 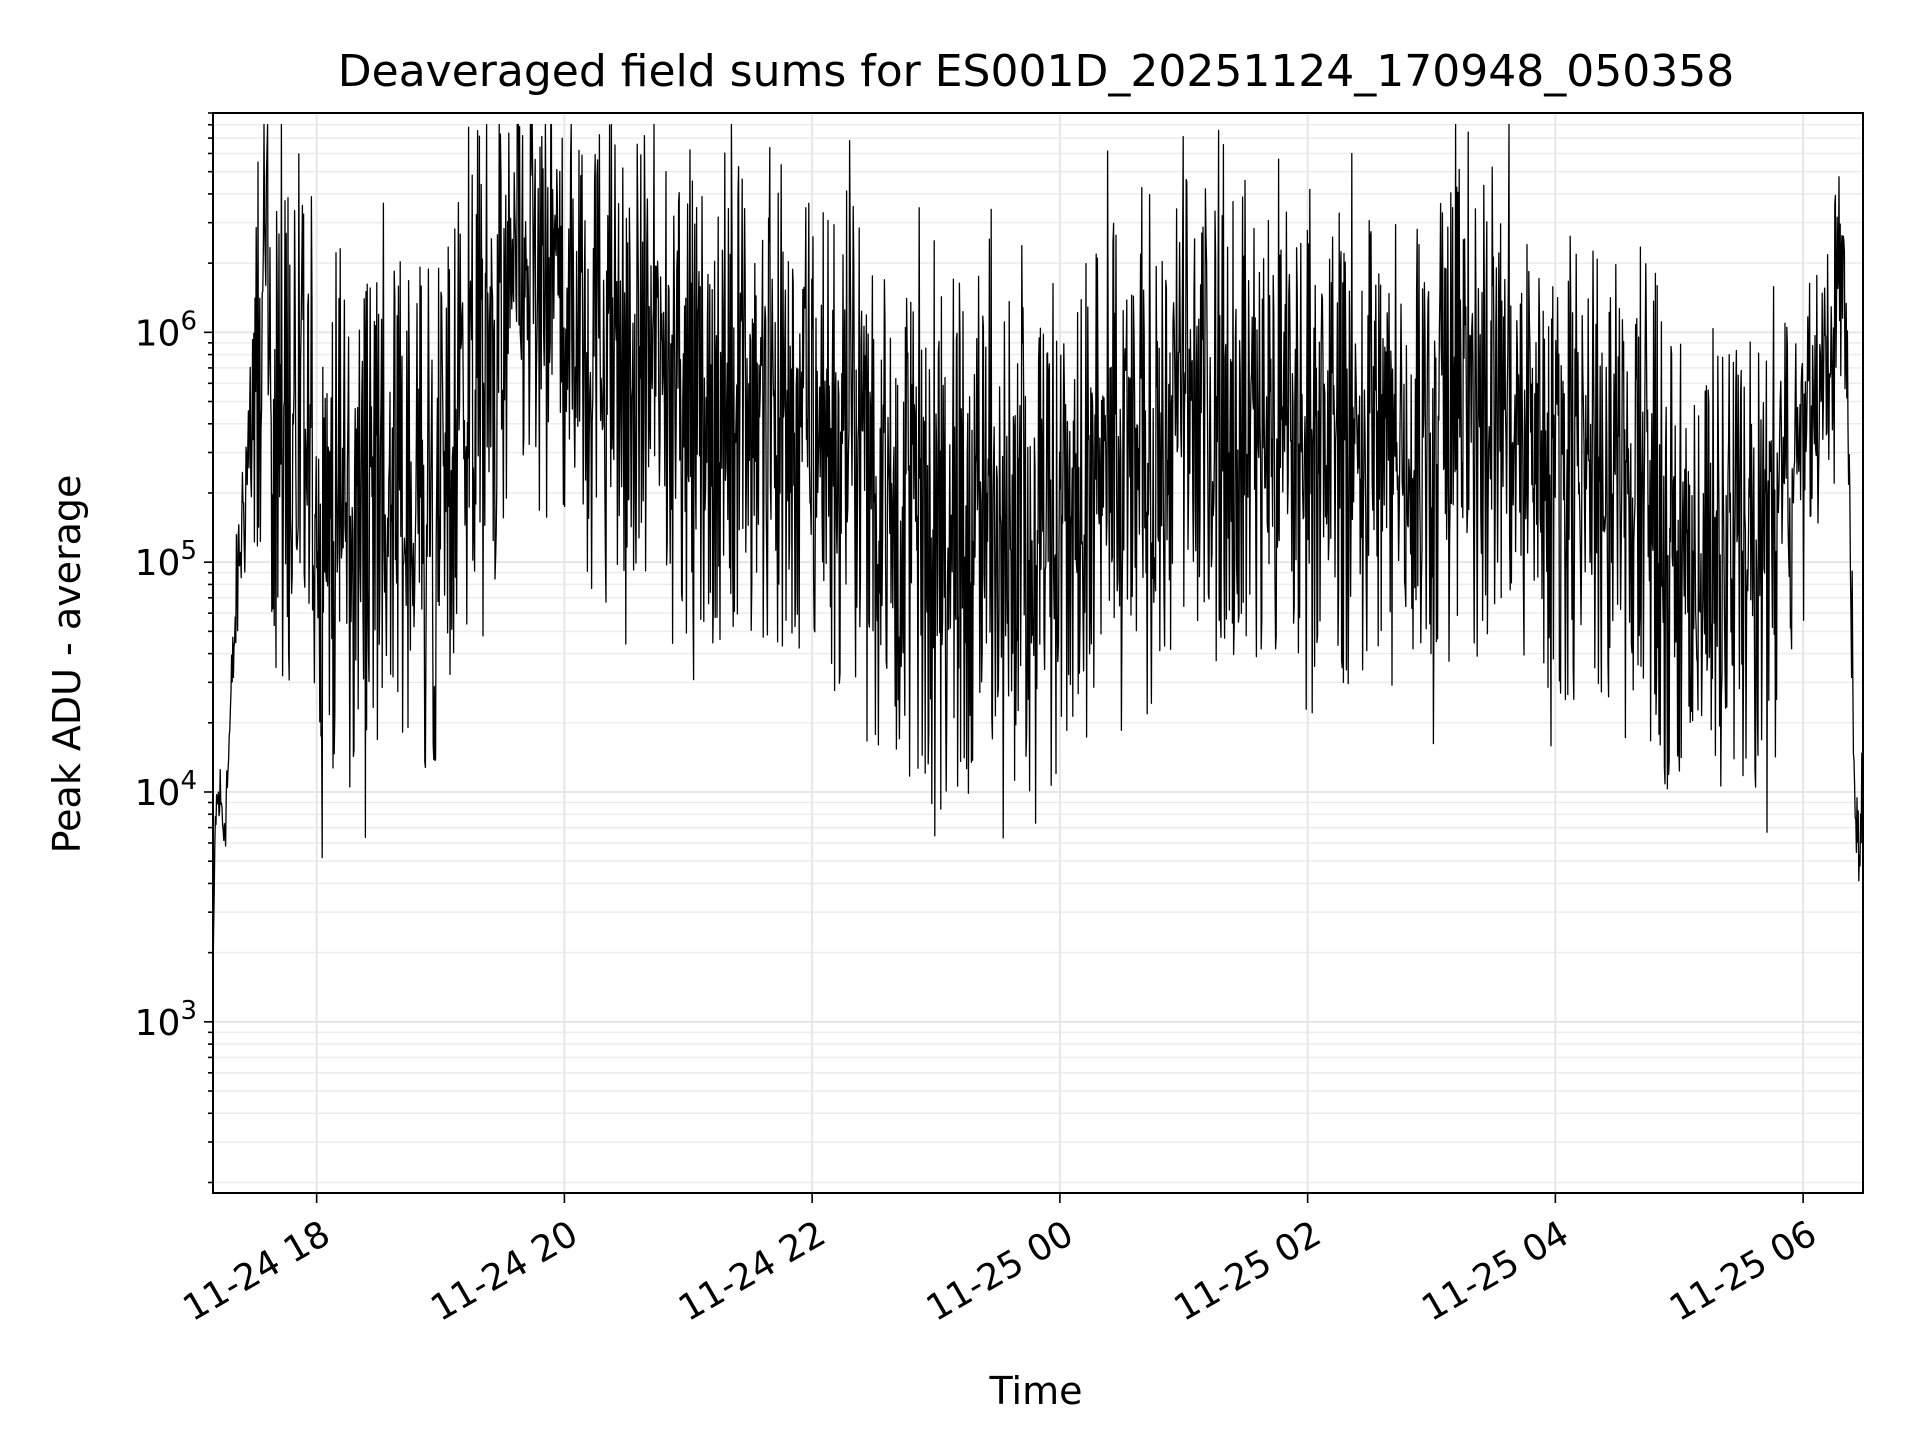 What do you see at coordinates (504, 1271) in the screenshot?
I see `x-tick-label: 11-24 20` at bounding box center [504, 1271].